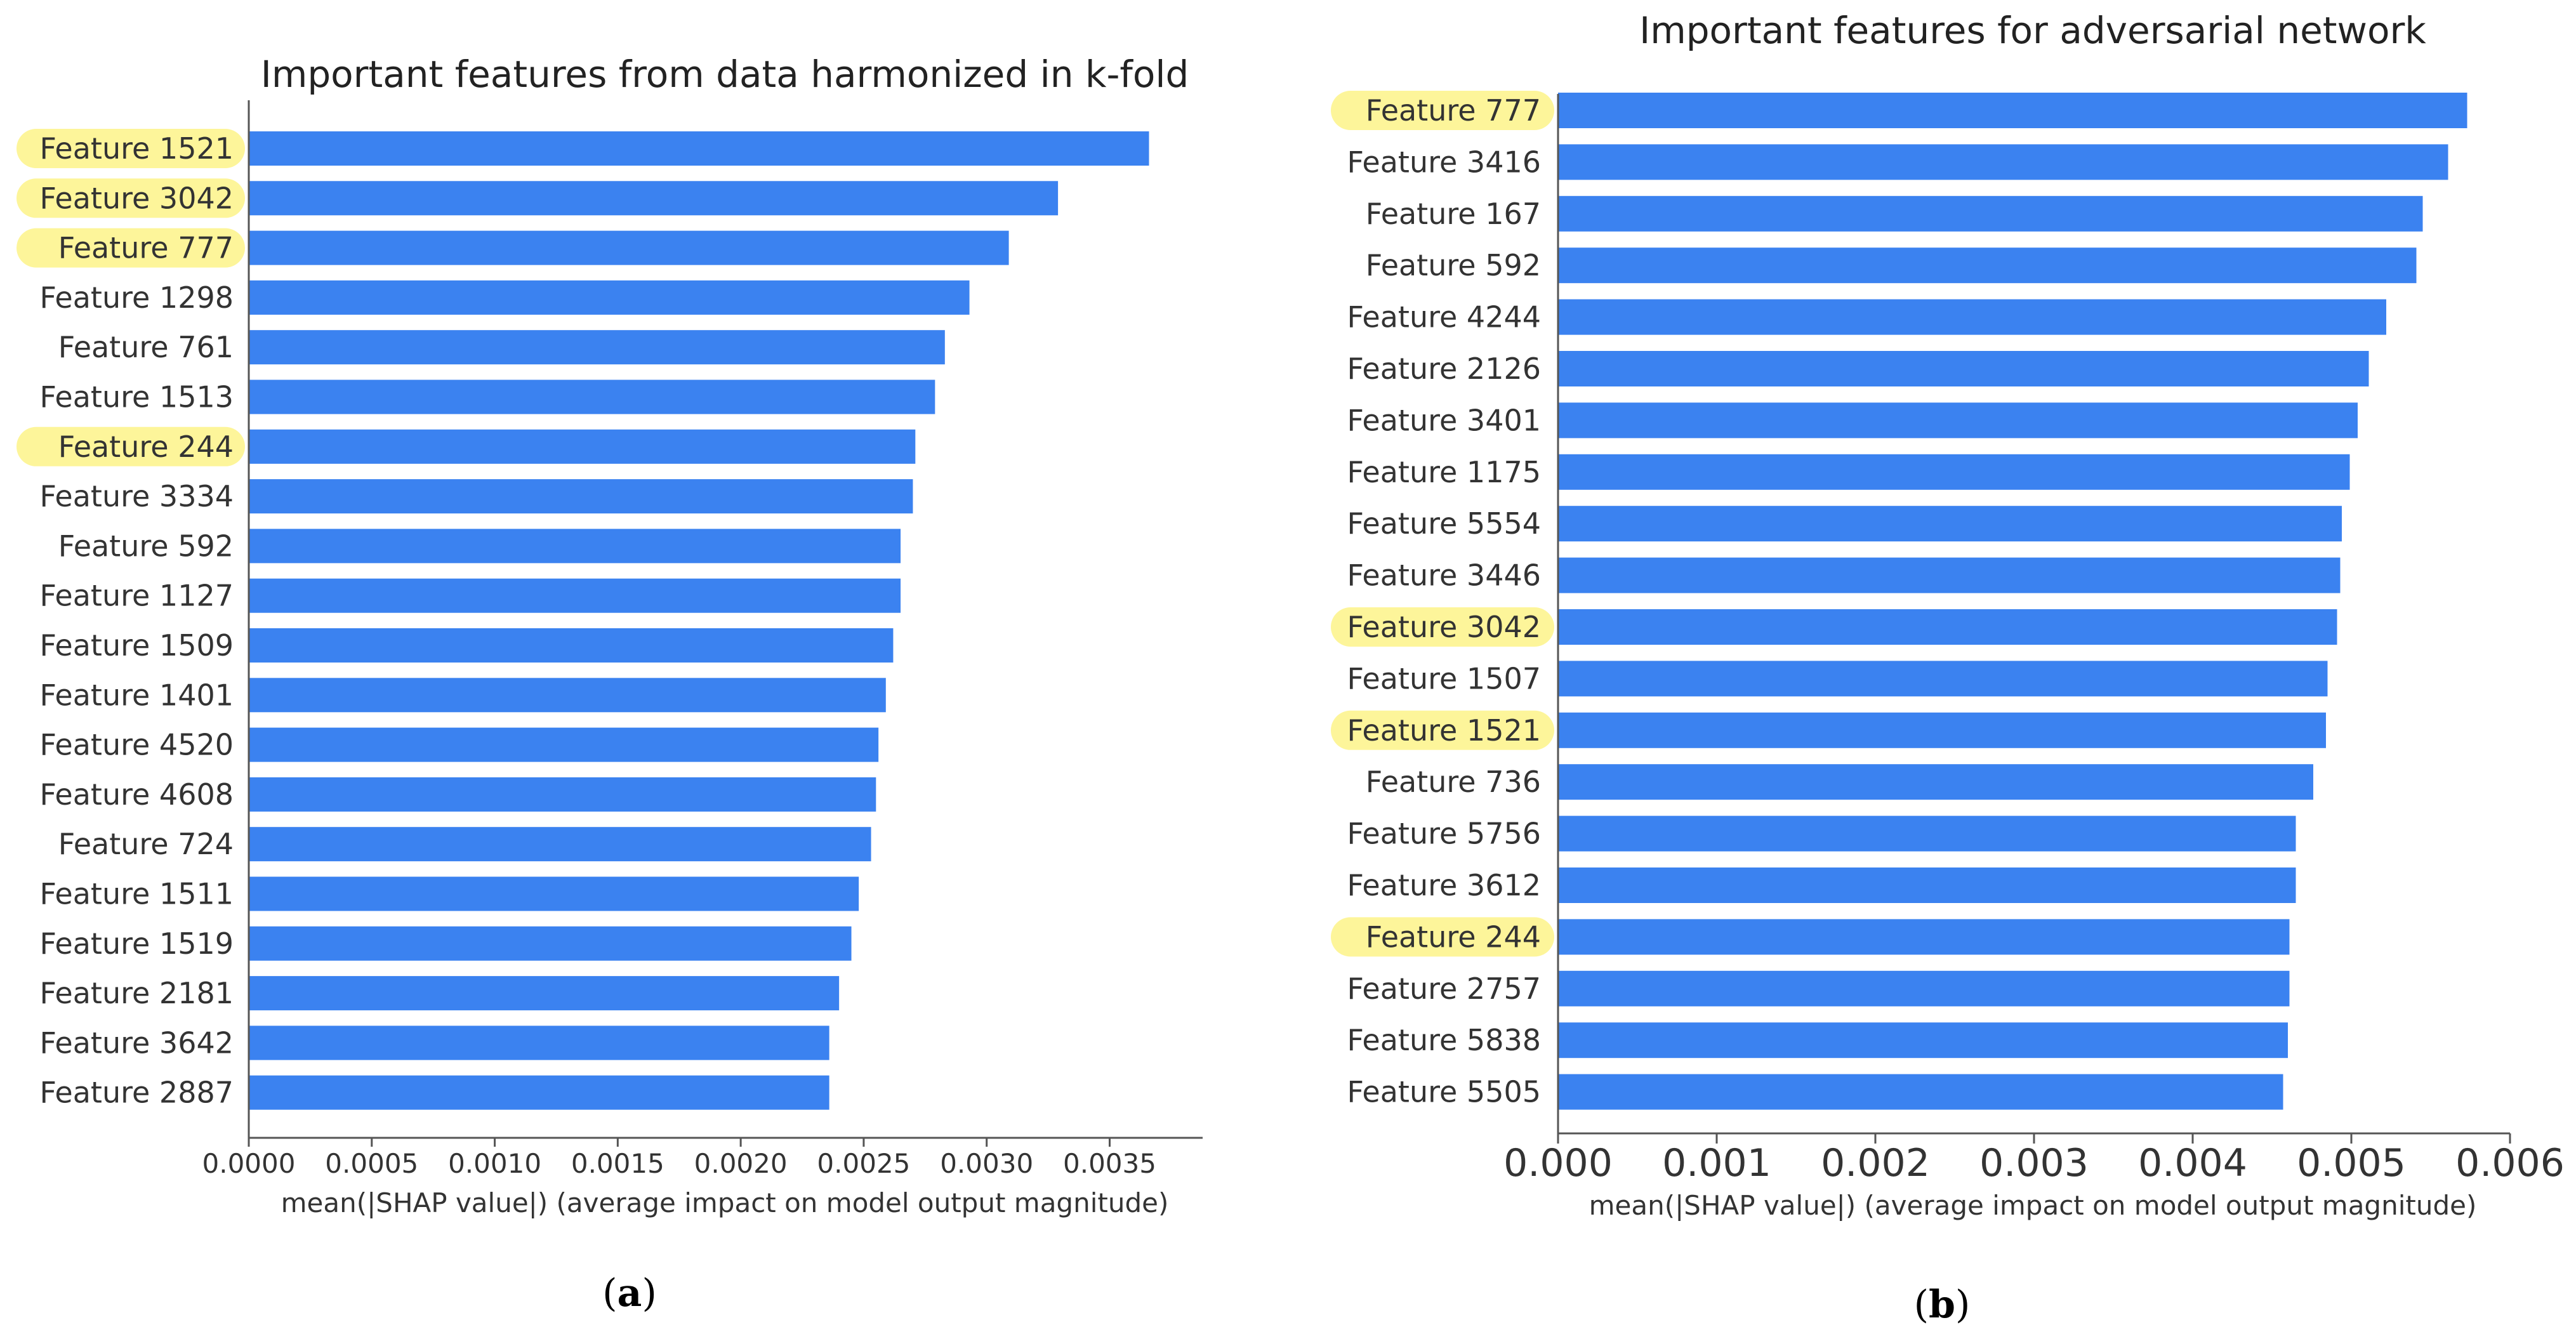 The image size is (2576, 1339). I want to click on panel-a-category-label: Feature 777, so click(146, 248).